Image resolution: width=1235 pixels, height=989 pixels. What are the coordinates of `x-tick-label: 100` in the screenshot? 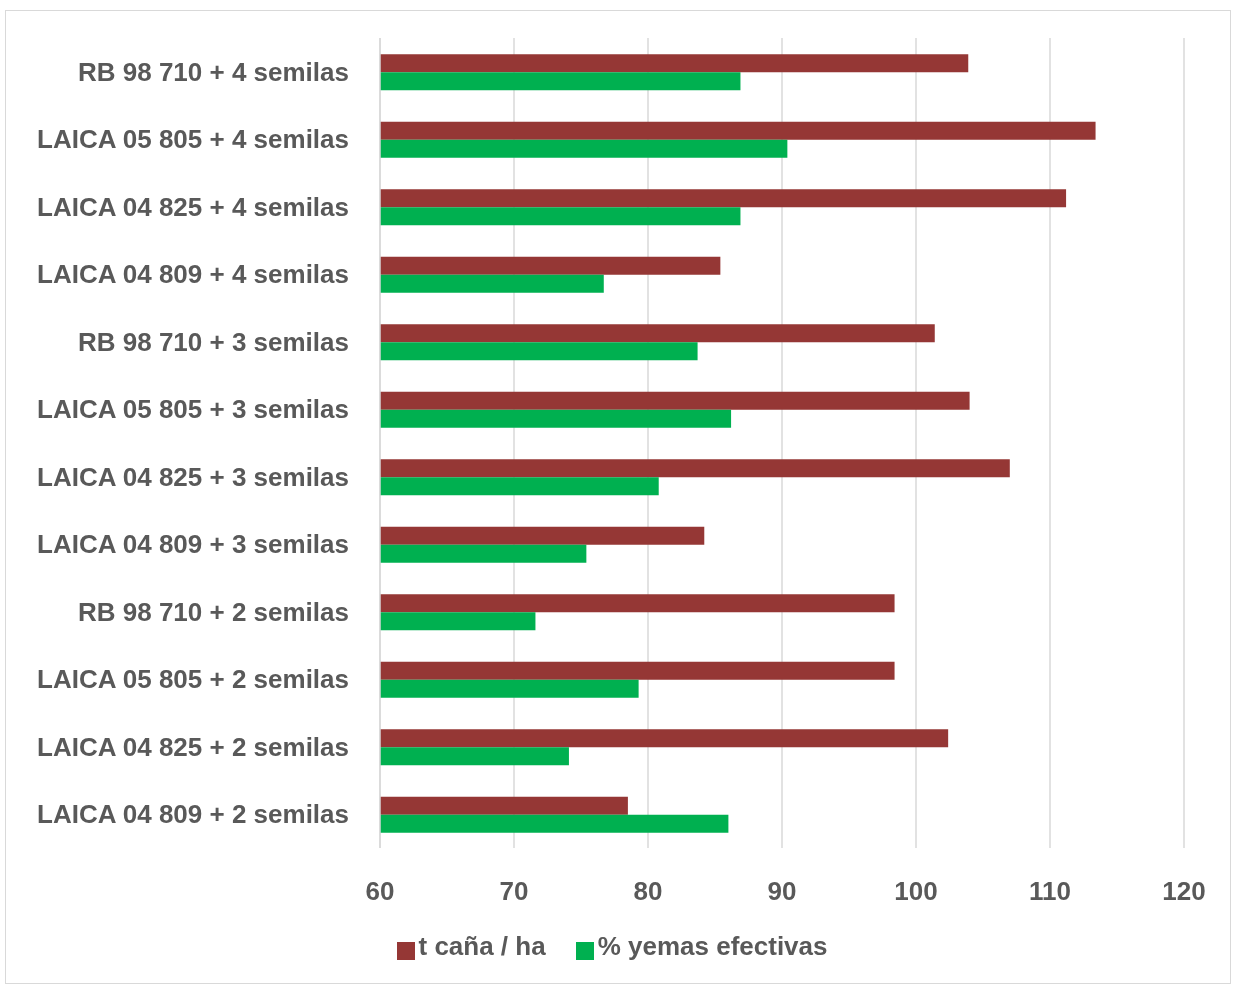 It's located at (916, 891).